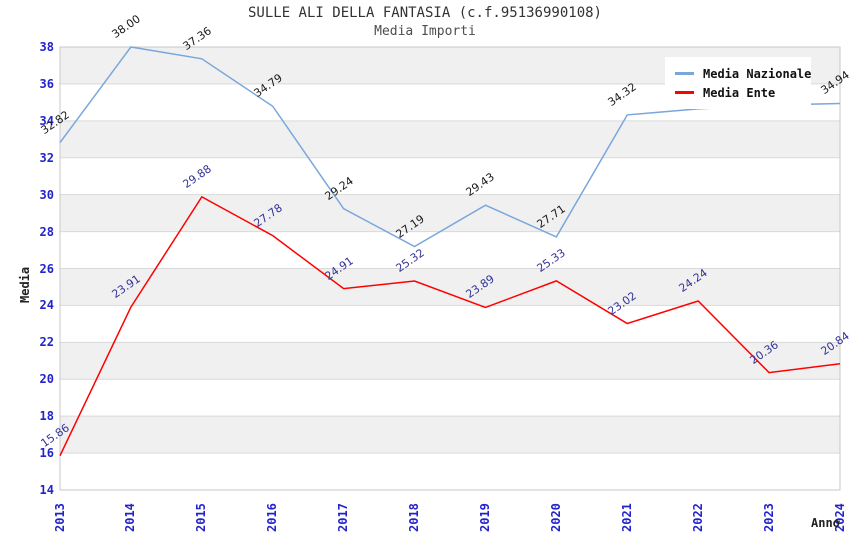 Image resolution: width=850 pixels, height=550 pixels. I want to click on legend-label: Media Nazionale, so click(757, 73).